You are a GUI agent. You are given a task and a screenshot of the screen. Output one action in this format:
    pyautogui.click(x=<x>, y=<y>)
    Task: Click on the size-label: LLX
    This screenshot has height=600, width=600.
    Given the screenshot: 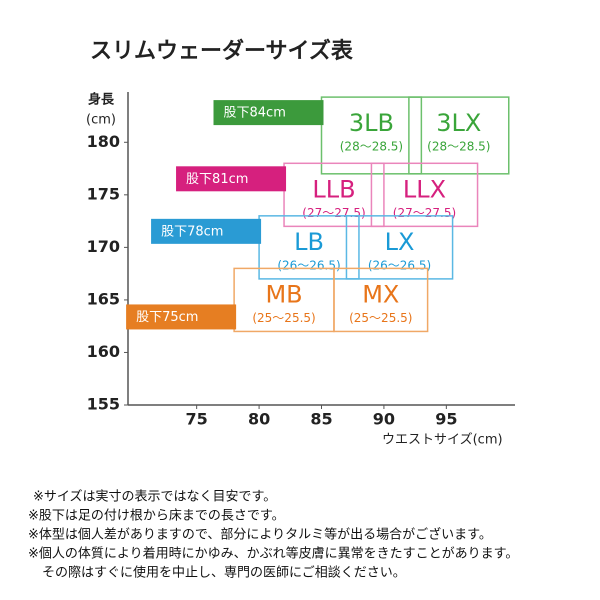 What is the action you would take?
    pyautogui.click(x=424, y=189)
    